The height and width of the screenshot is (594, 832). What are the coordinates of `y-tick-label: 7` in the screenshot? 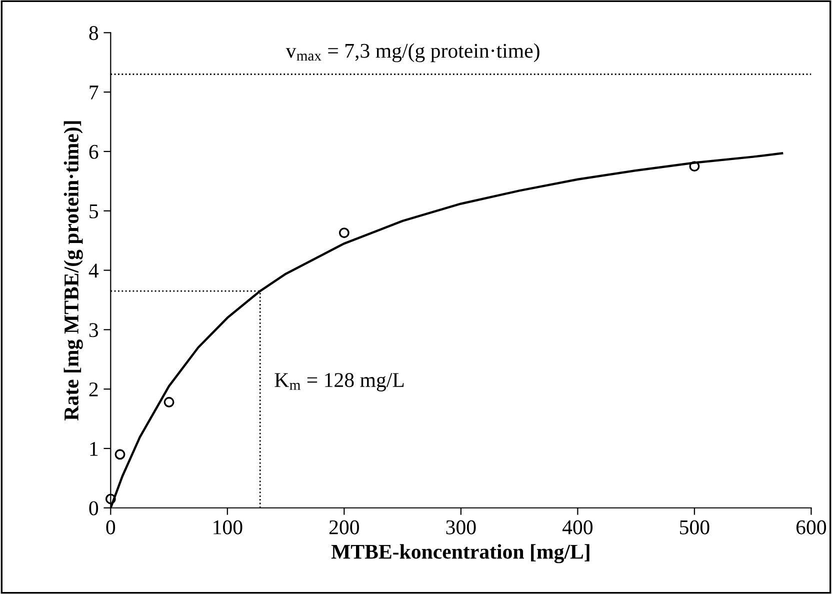 It's located at (94, 93).